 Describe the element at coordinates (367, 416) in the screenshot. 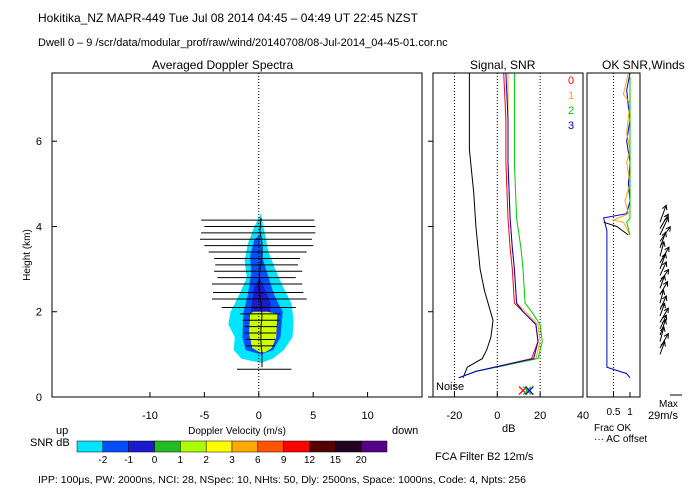

I see `spectra-x-tick-label: 10` at that location.